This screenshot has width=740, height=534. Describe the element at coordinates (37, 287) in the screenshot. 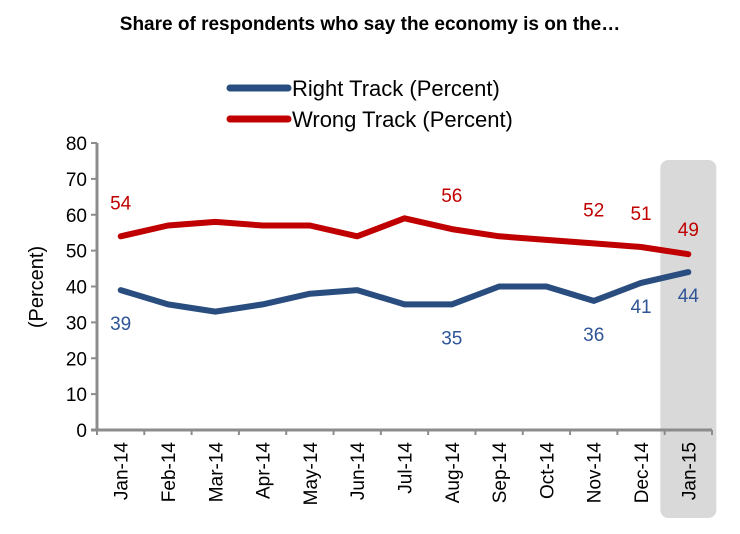

I see `y-axis-label: (Percent)` at that location.